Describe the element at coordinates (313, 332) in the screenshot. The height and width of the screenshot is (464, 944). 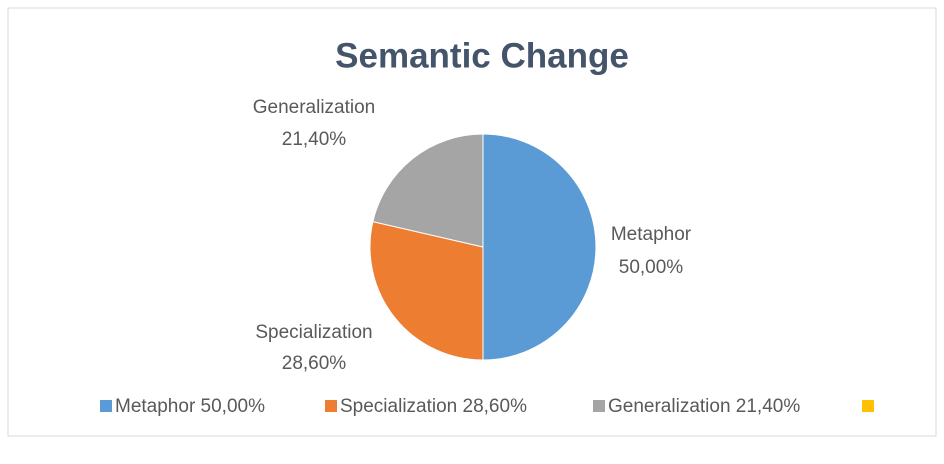
I see `data-label-name: Specialization` at that location.